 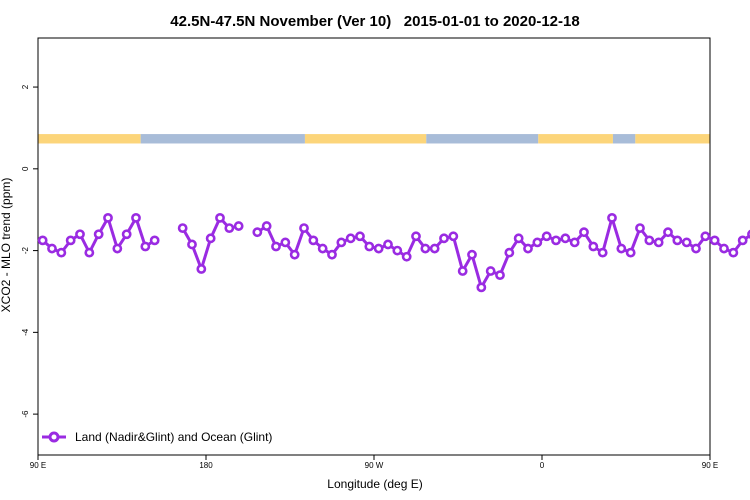 I want to click on x-axis: 90 E 180 90 W 0 90 E, so click(x=374, y=462).